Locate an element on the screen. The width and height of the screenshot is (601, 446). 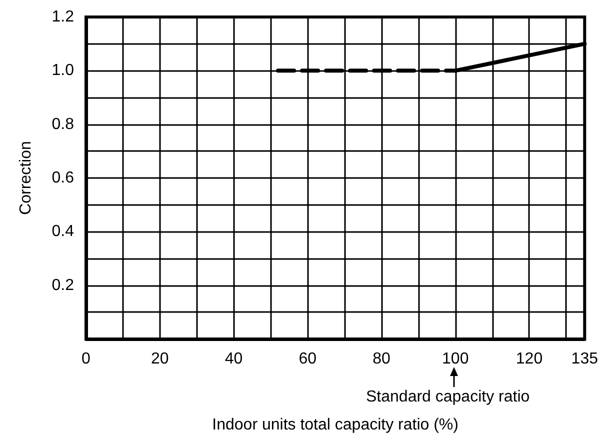
y-tick-label: 1.0 is located at coordinates (63, 71).